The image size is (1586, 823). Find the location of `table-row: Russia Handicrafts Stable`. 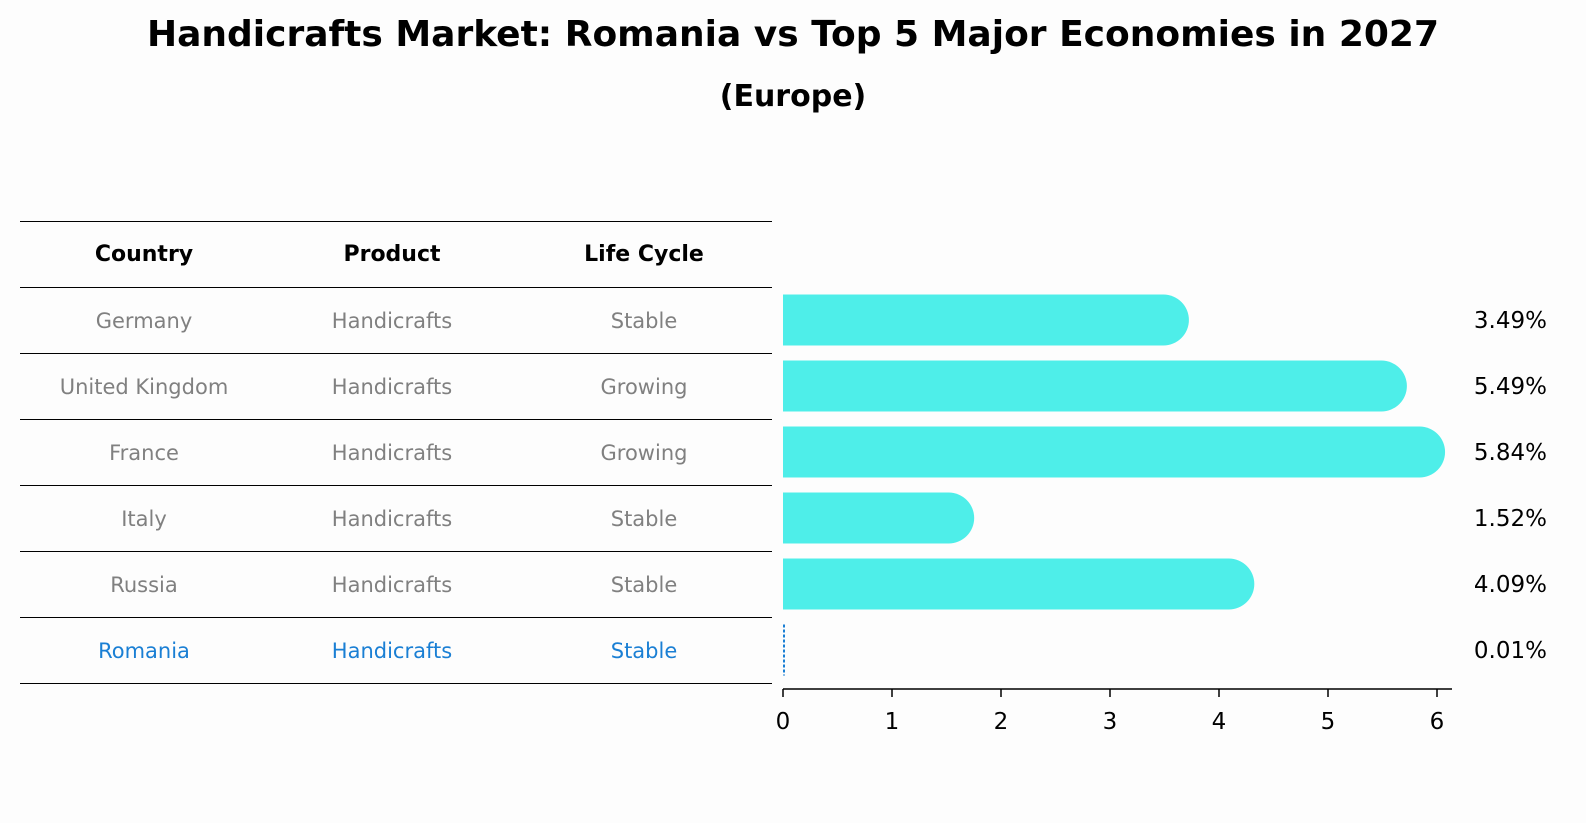

table-row: Russia Handicrafts Stable is located at coordinates (396, 584).